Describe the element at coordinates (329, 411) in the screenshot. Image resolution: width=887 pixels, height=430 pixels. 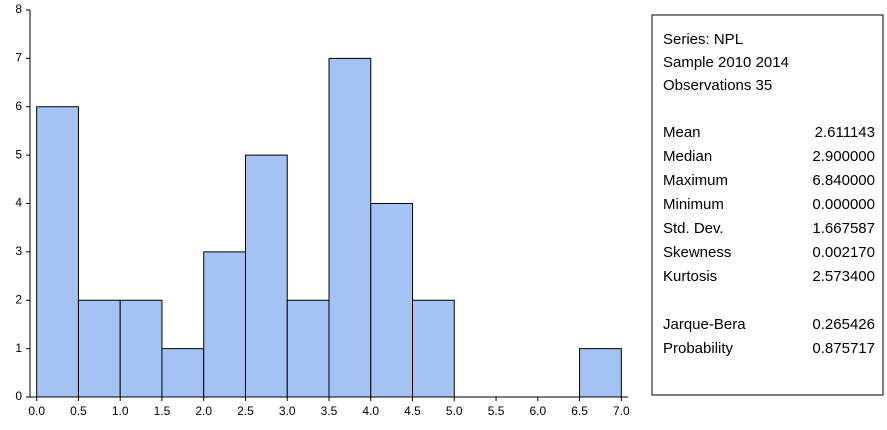
I see `x-tick-label: 3.5` at that location.